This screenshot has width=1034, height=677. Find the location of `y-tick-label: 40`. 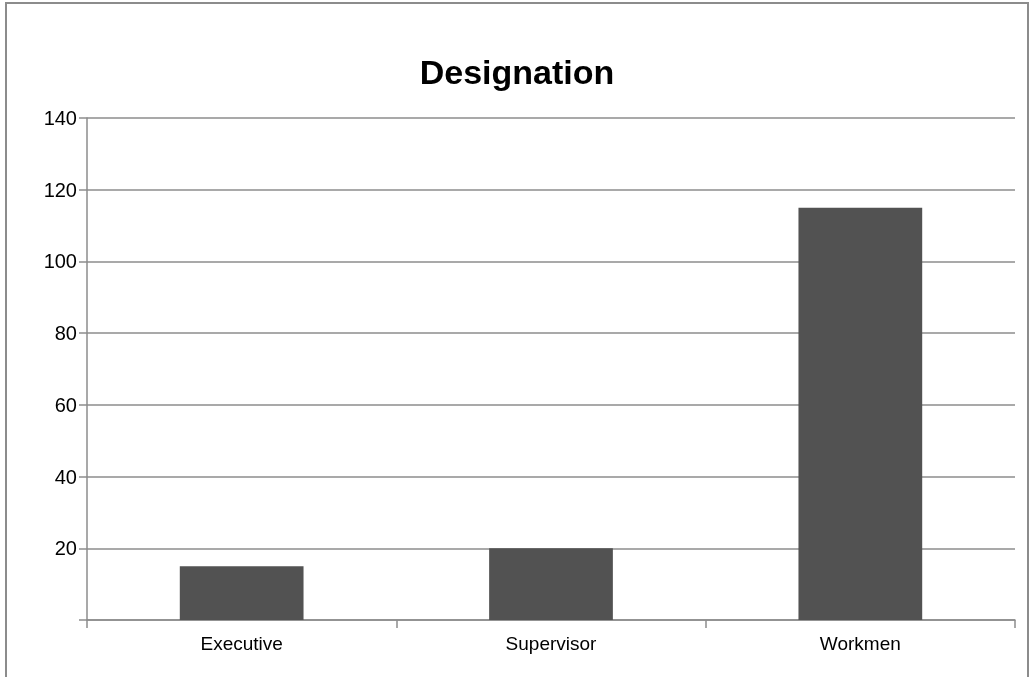

y-tick-label: 40 is located at coordinates (65, 476).